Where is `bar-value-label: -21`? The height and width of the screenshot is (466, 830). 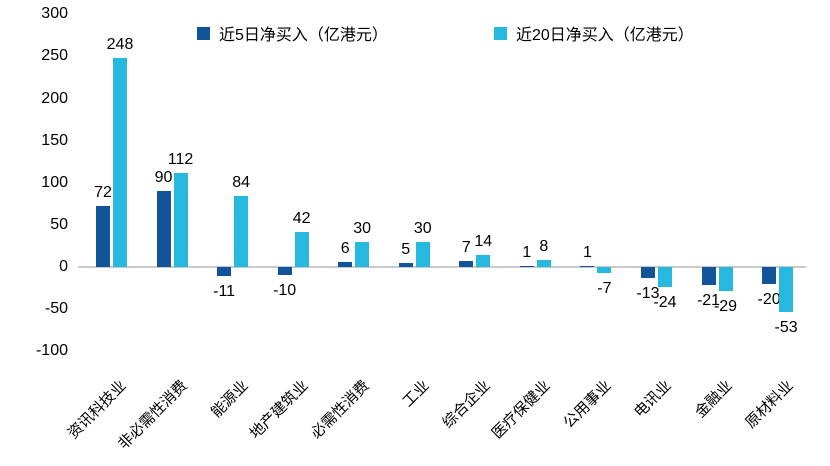 bar-value-label: -21 is located at coordinates (708, 300).